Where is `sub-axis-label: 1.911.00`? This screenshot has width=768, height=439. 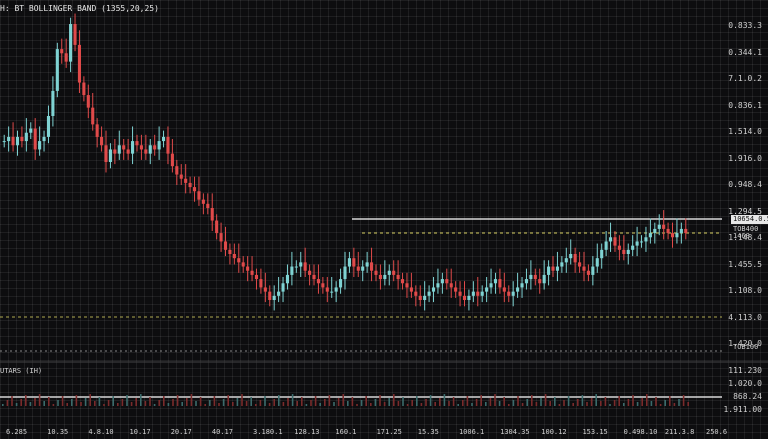 sub-axis-label: 1.911.00 is located at coordinates (742, 409).